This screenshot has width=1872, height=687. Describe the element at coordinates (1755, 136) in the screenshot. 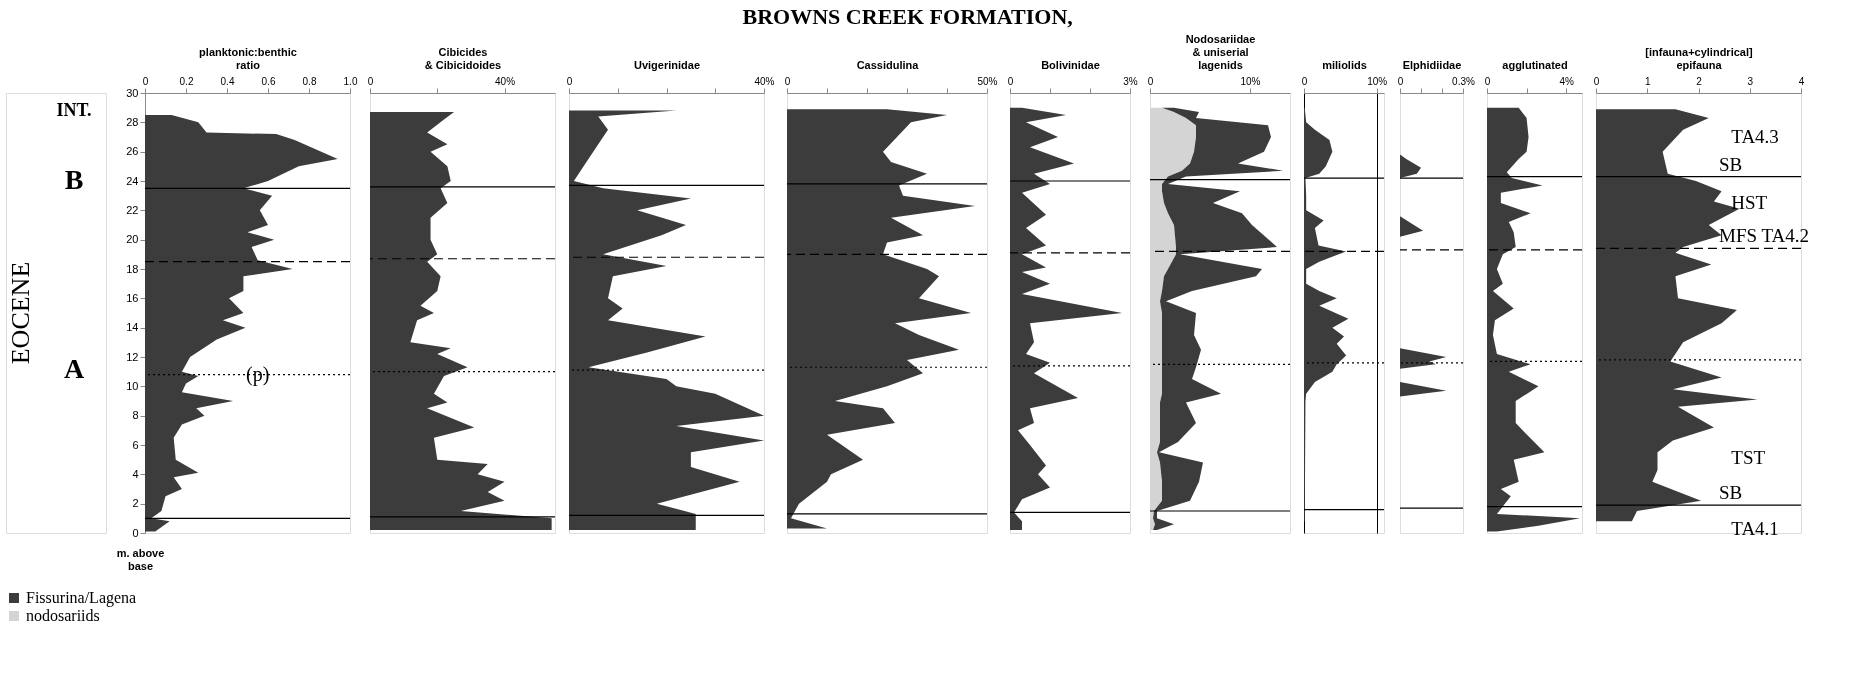

I see `annotation: TA4.3` at that location.